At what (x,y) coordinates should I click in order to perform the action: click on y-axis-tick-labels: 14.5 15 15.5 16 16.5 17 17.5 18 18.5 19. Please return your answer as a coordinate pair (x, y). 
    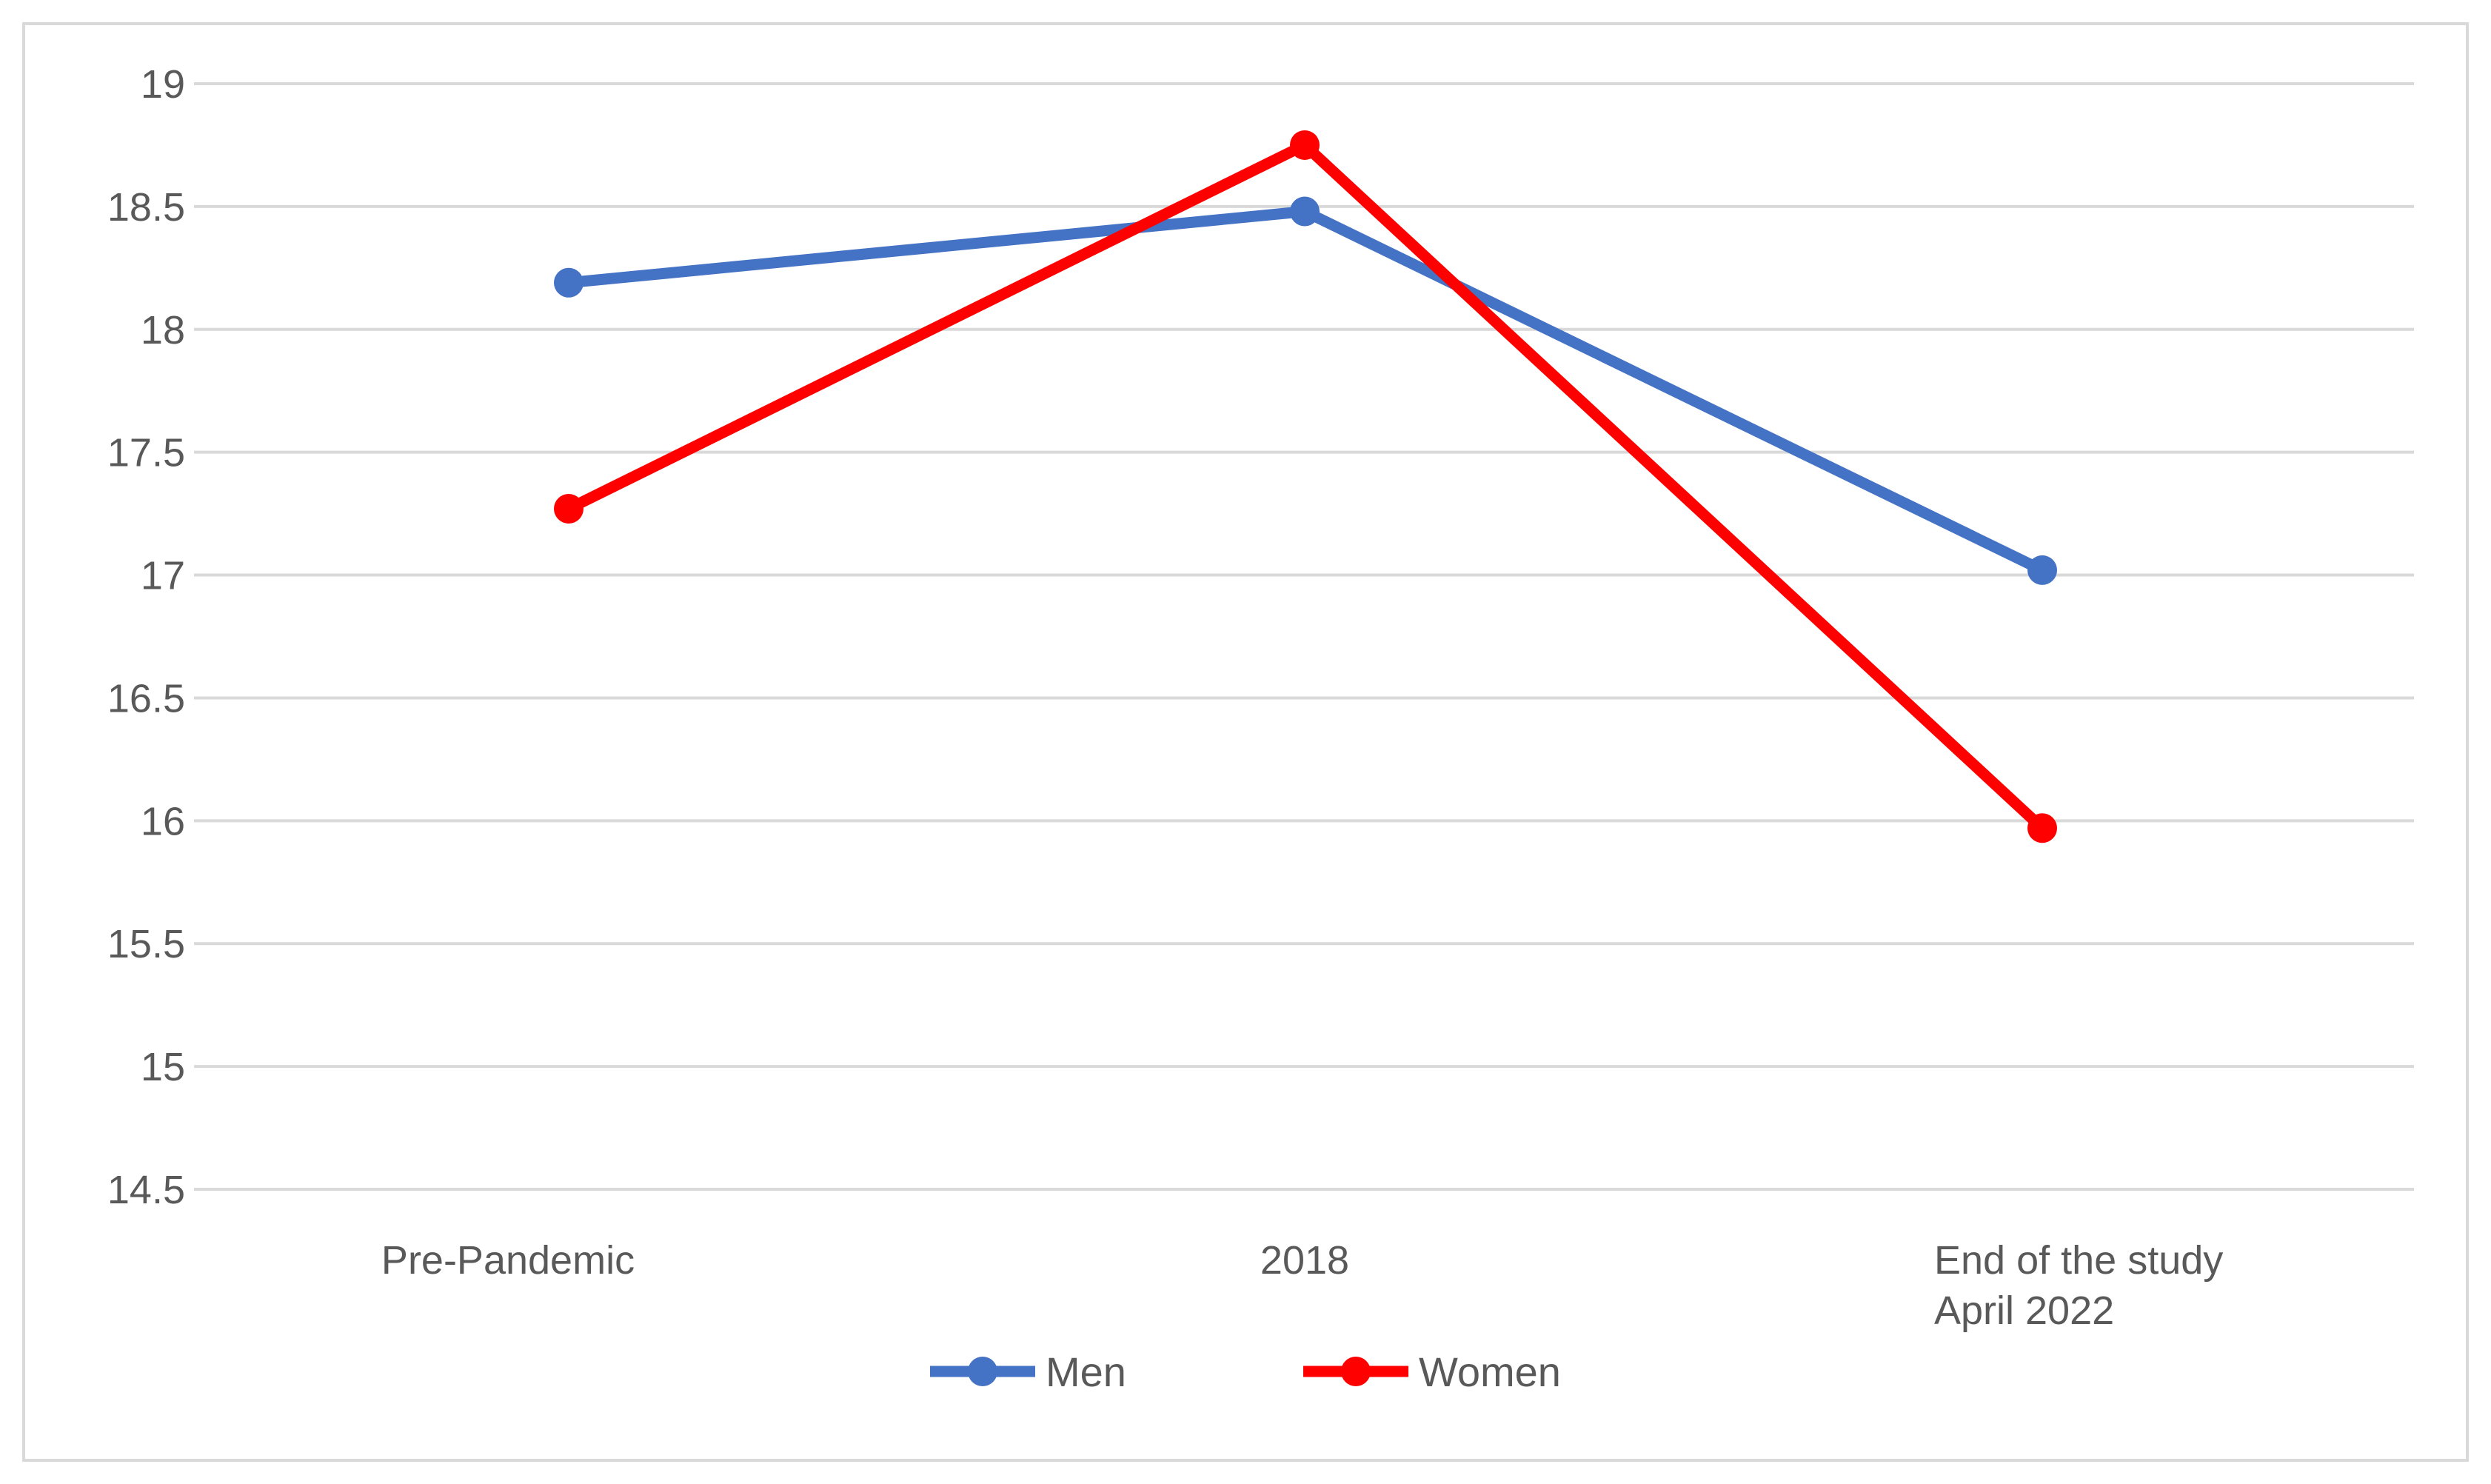
    Looking at the image, I should click on (146, 637).